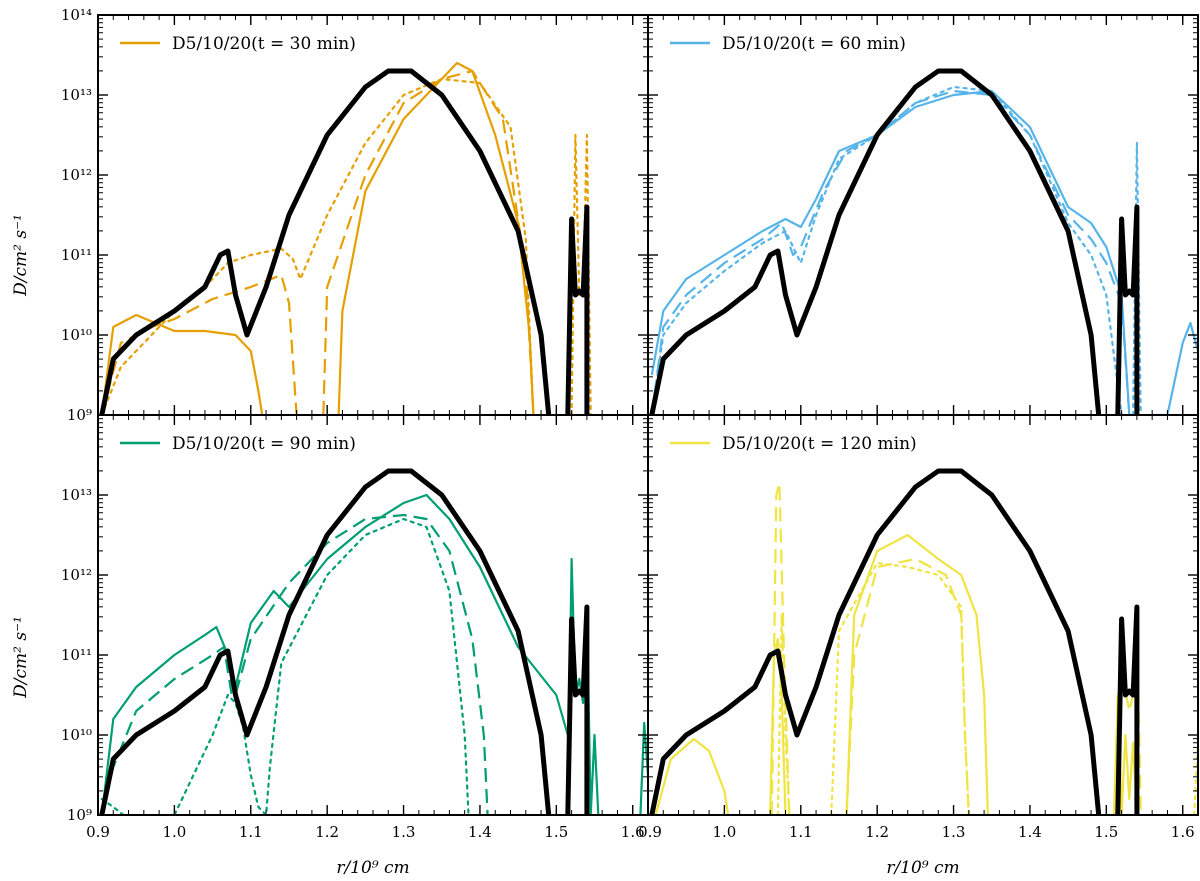 The width and height of the screenshot is (1200, 881). What do you see at coordinates (780, 648) in the screenshot?
I see `series-line-D10-a` at bounding box center [780, 648].